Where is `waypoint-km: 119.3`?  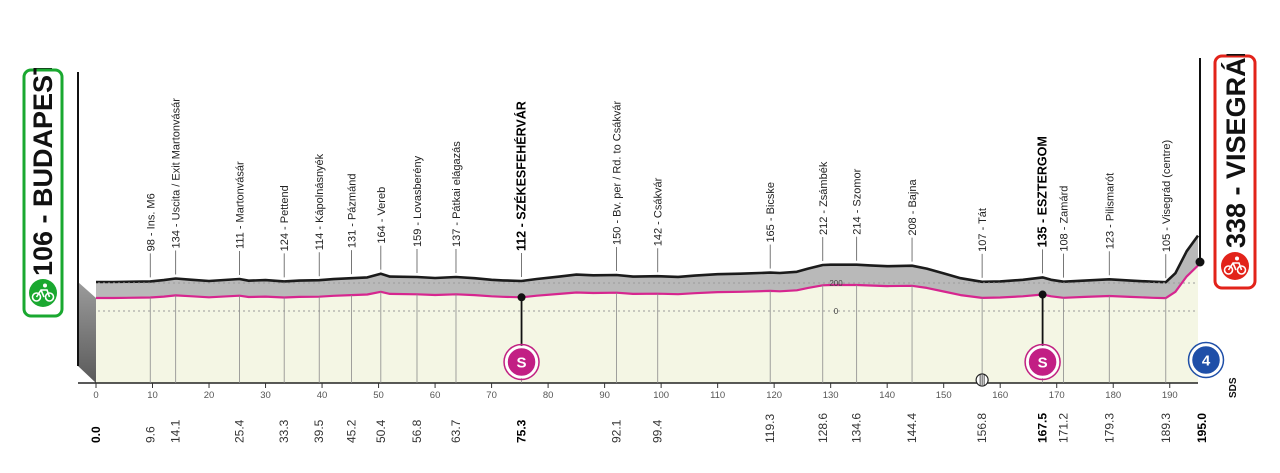 waypoint-km: 119.3 is located at coordinates (770, 428).